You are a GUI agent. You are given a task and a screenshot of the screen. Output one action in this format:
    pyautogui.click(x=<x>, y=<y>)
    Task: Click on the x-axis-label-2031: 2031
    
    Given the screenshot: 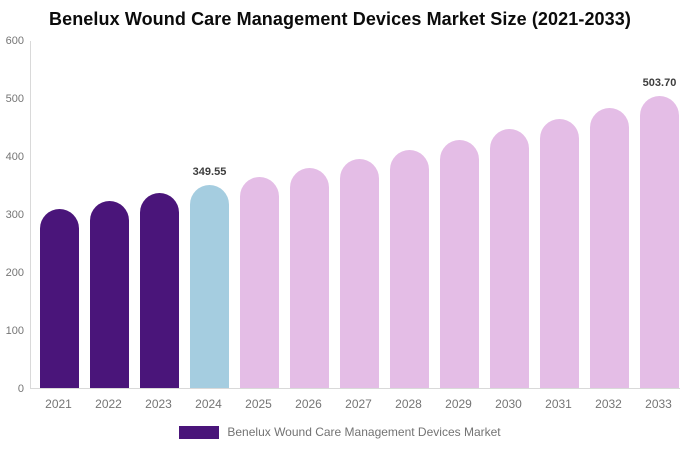 What is the action you would take?
    pyautogui.click(x=558, y=404)
    